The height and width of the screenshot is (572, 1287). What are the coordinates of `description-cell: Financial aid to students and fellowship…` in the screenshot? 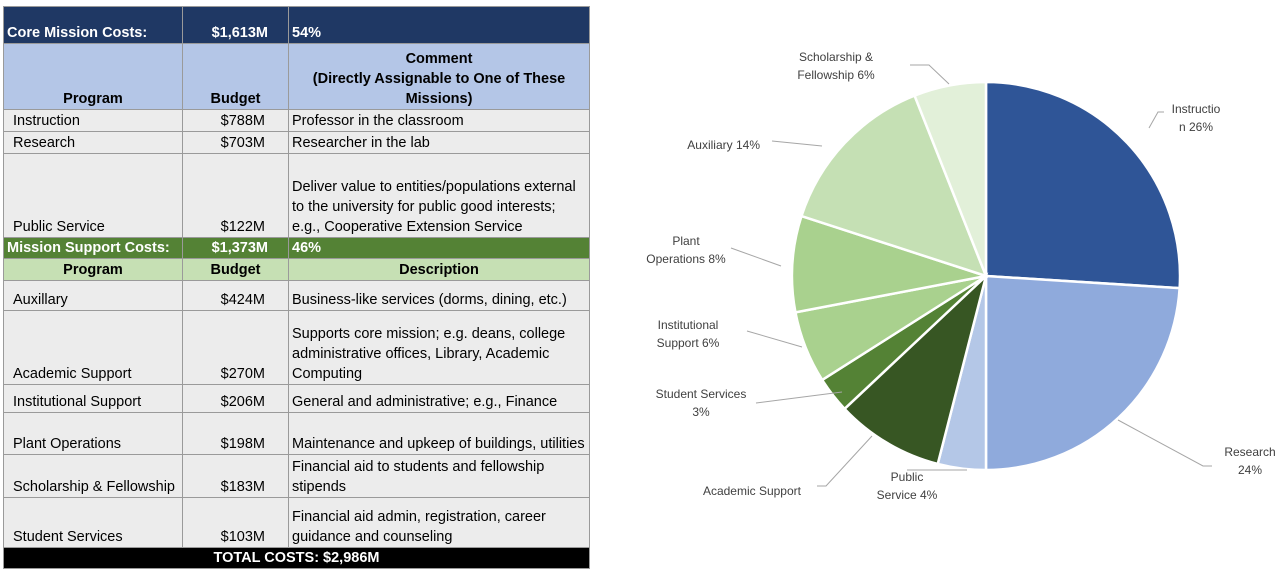 It's located at (439, 476).